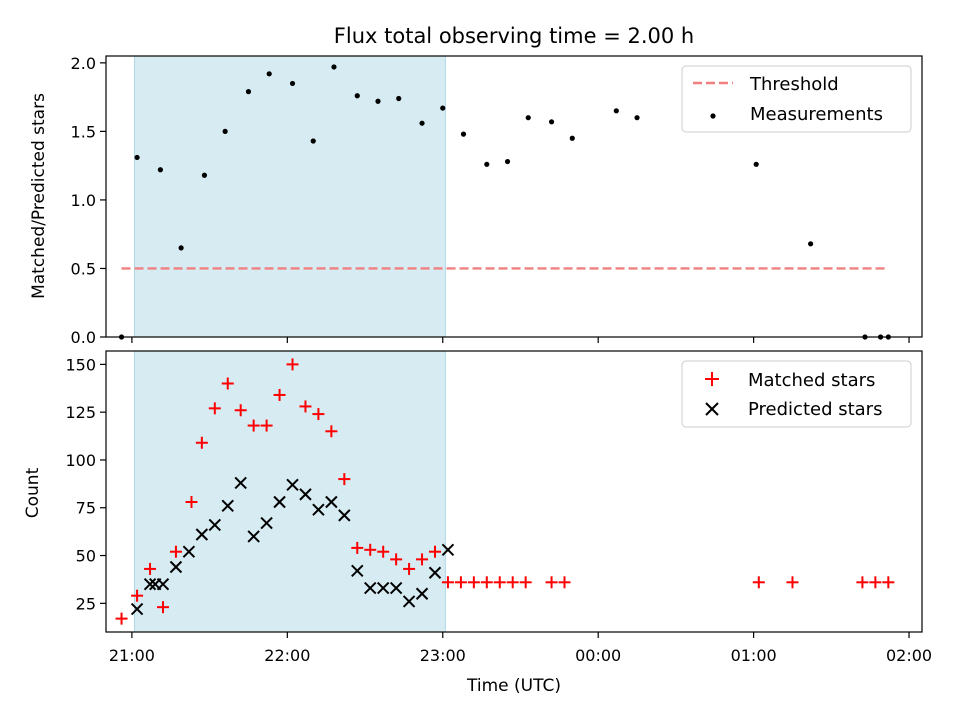  Describe the element at coordinates (80, 460) in the screenshot. I see `y-tick-label: 100` at that location.